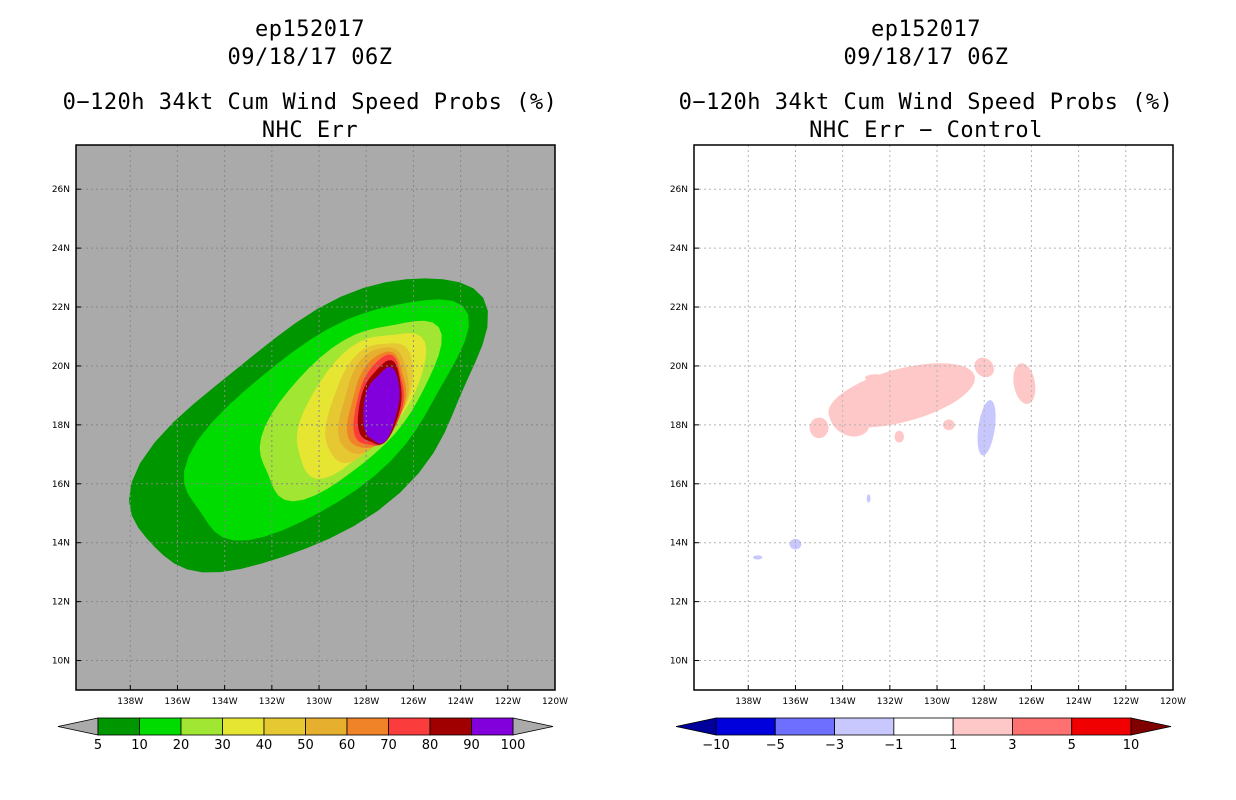 The width and height of the screenshot is (1236, 800). I want to click on right-title-product: 0−120h 34kt Cum Wind Speed Probs (%), so click(926, 102).